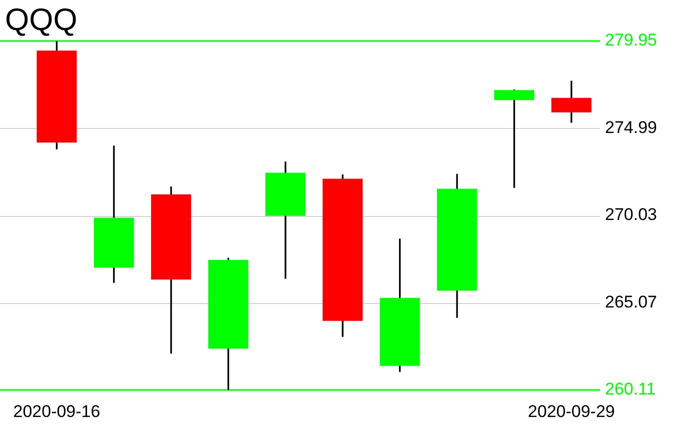 The height and width of the screenshot is (431, 676). Describe the element at coordinates (630, 389) in the screenshot. I see `y-tick-label: 260.11` at that location.